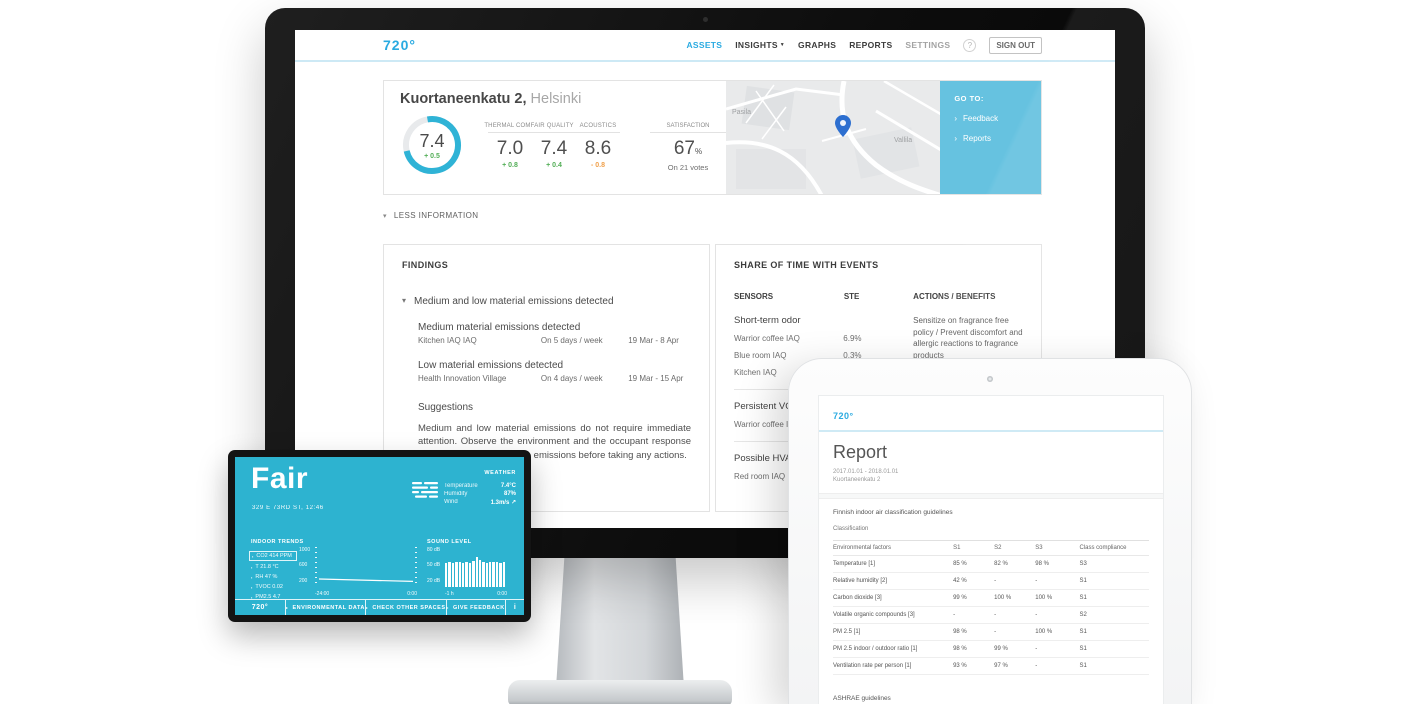  I want to click on wall-display-screen: Fair 329 E 73RD ST, 12:46 WEATHER Temp, so click(379, 536).